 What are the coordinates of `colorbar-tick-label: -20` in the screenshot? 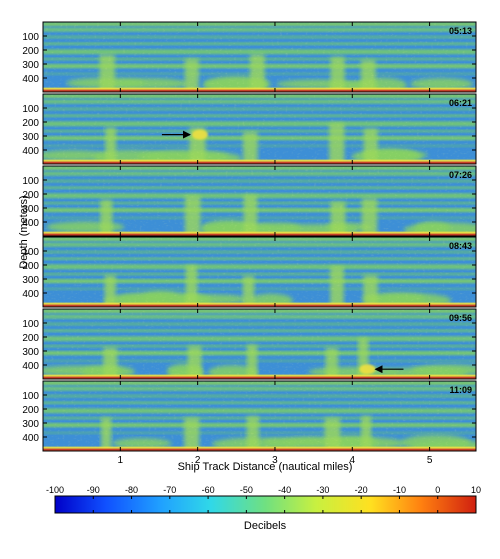 It's located at (361, 490).